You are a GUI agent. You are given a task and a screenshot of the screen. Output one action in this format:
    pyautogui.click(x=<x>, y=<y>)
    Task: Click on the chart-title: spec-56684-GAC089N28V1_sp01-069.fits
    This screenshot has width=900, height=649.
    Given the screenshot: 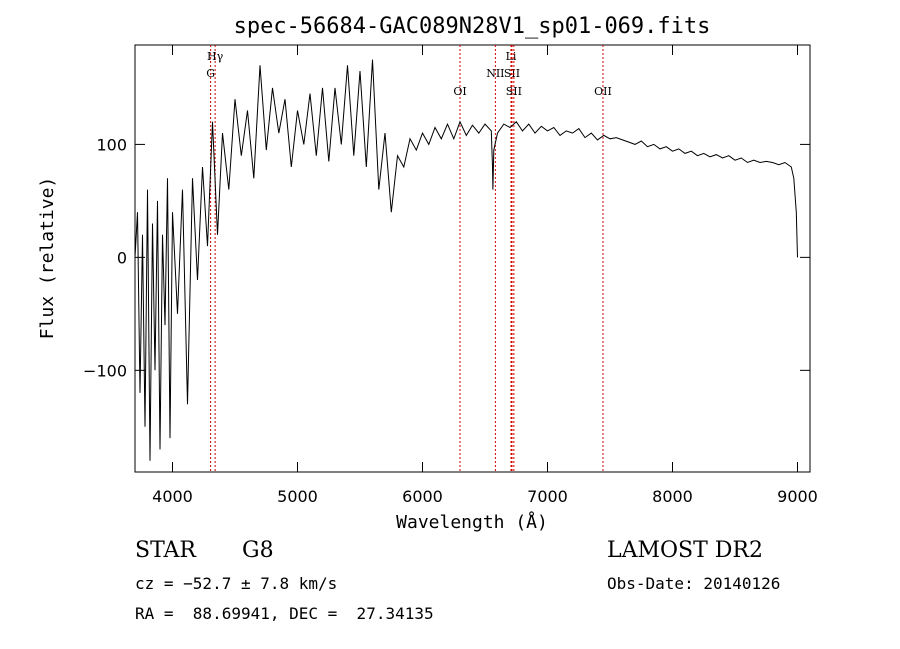 What is the action you would take?
    pyautogui.click(x=472, y=26)
    